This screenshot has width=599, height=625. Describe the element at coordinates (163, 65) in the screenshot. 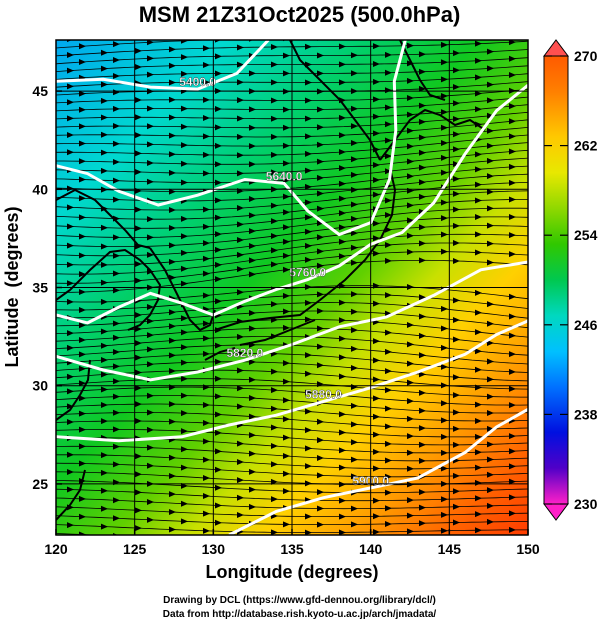

I see `height-contour` at that location.